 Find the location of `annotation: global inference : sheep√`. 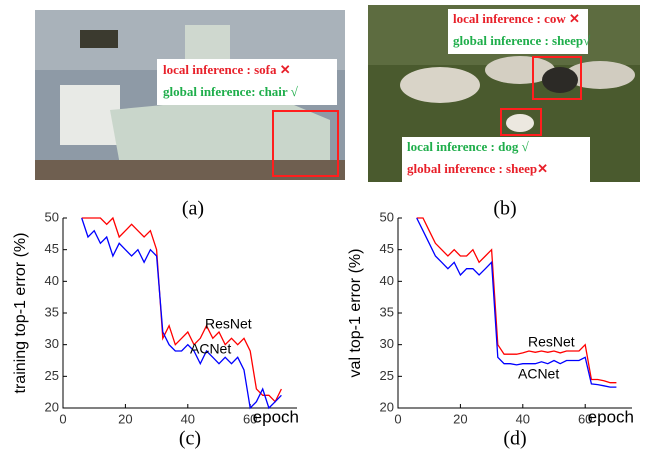

annotation: global inference : sheep√ is located at coordinates (522, 40).